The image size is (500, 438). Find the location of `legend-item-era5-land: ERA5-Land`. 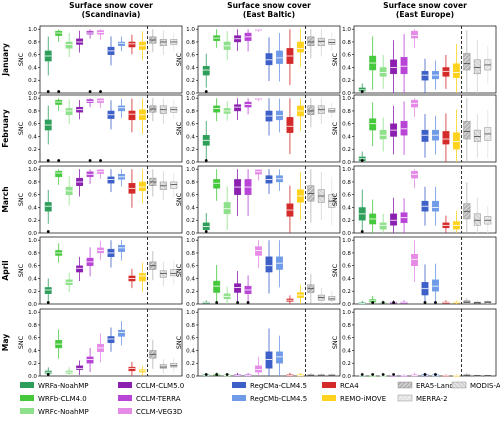

legend-item-era5-land: ERA5-Land is located at coordinates (425, 385).